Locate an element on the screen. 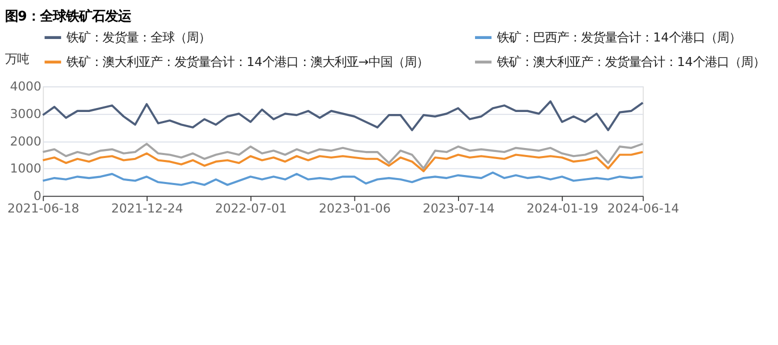 This screenshot has height=345, width=778. x-tick-label: 2021-12-24 is located at coordinates (147, 208).